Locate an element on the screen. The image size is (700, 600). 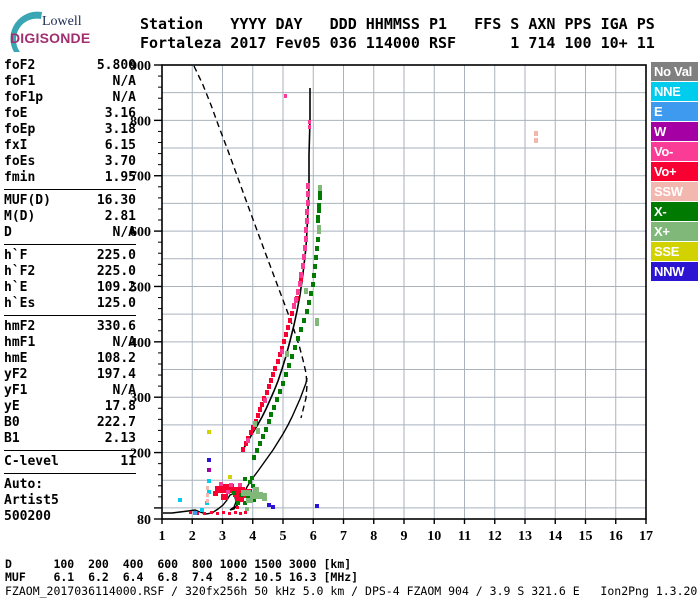
param-value: 109.2 is located at coordinates (116, 287).